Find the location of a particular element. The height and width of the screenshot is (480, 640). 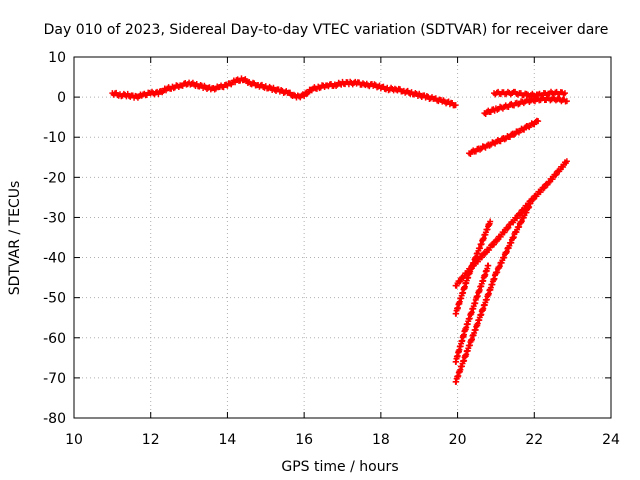

x-tick-label: 24 is located at coordinates (611, 440).